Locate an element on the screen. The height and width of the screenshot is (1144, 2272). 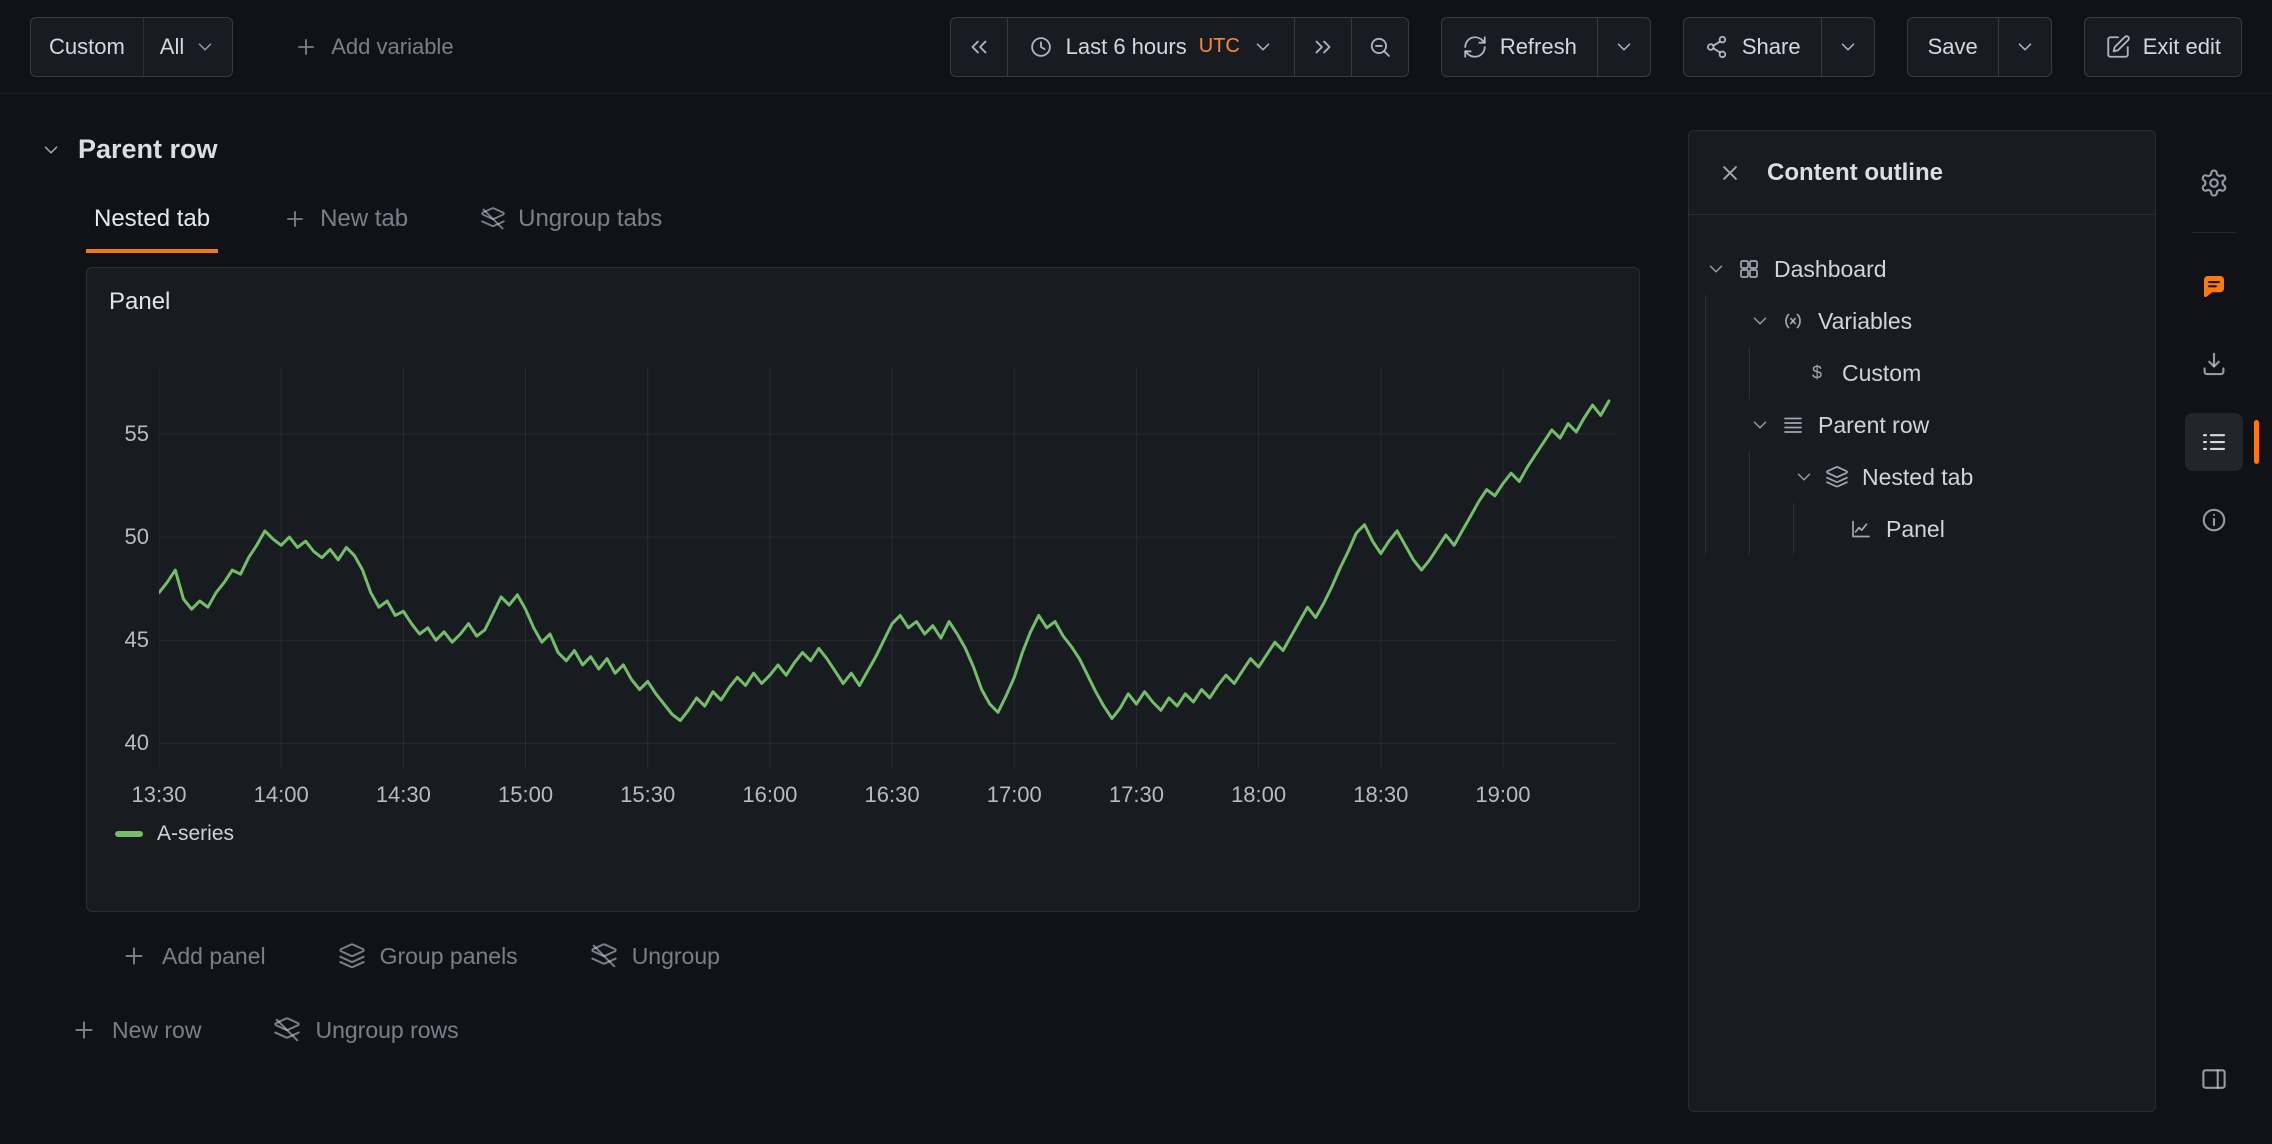
x-tick-label: 18:00 is located at coordinates (1259, 794).